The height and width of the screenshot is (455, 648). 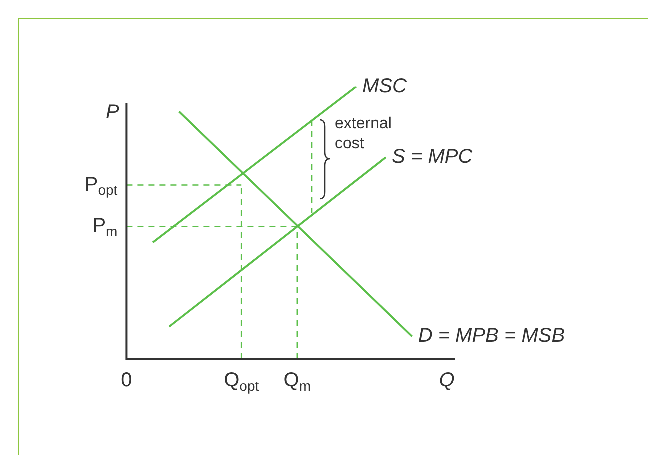 I want to click on series-label: MSC, so click(x=385, y=86).